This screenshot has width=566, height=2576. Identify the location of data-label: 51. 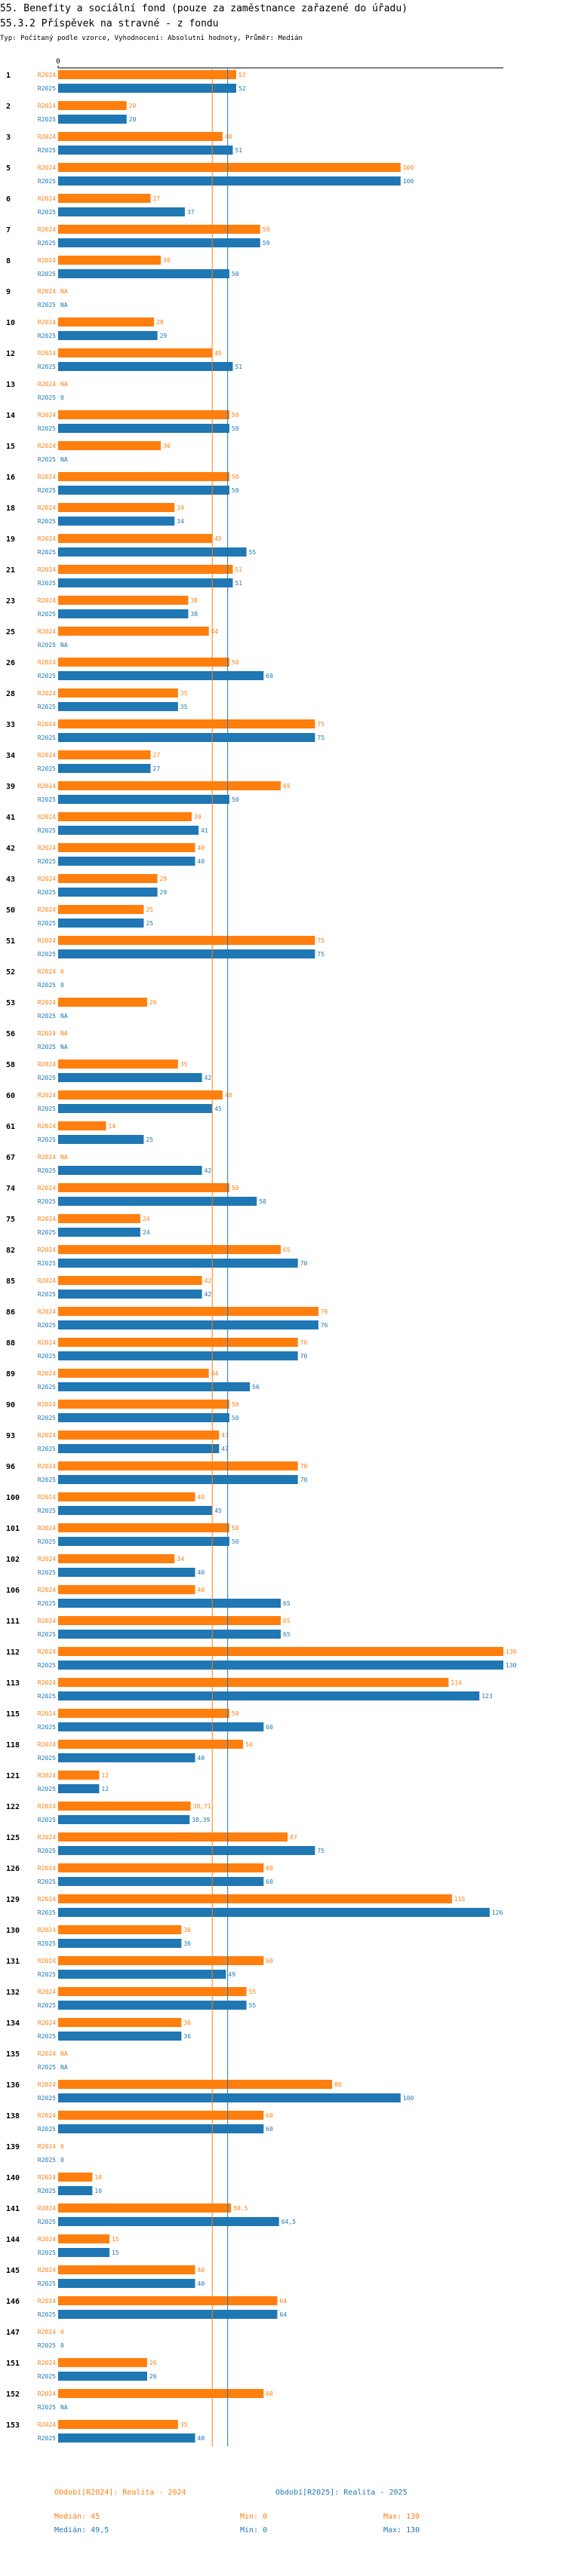
(239, 583).